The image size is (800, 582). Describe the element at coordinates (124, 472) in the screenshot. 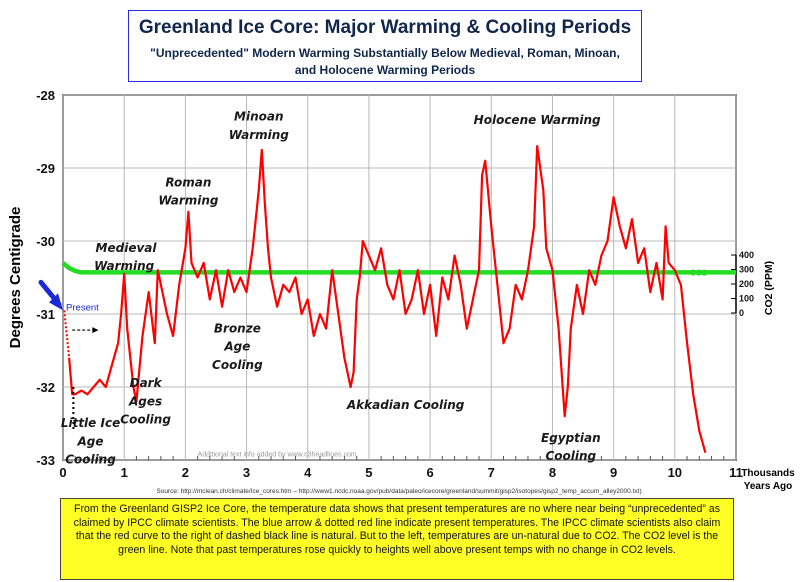

I see `x-tick-label: 1` at that location.